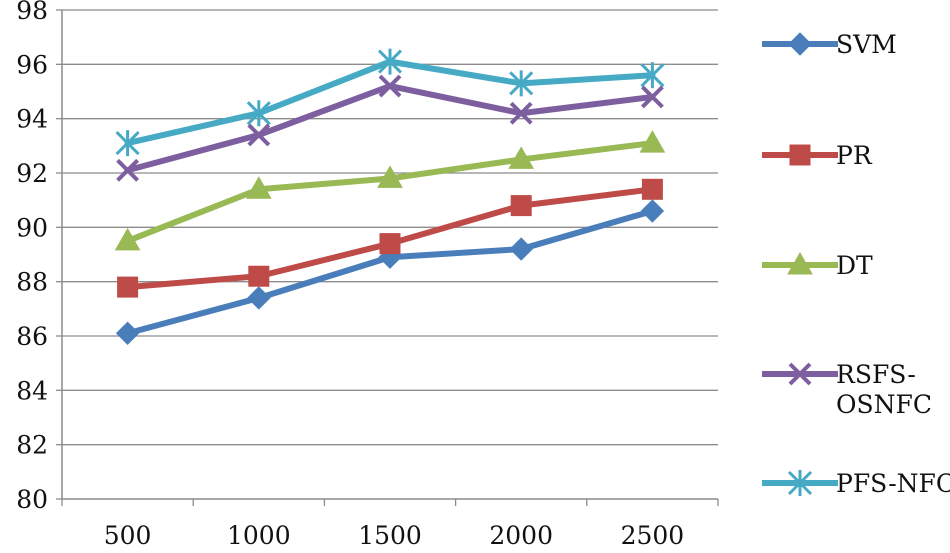 The width and height of the screenshot is (950, 553). Describe the element at coordinates (32, 227) in the screenshot. I see `y-tick-label: 90` at that location.